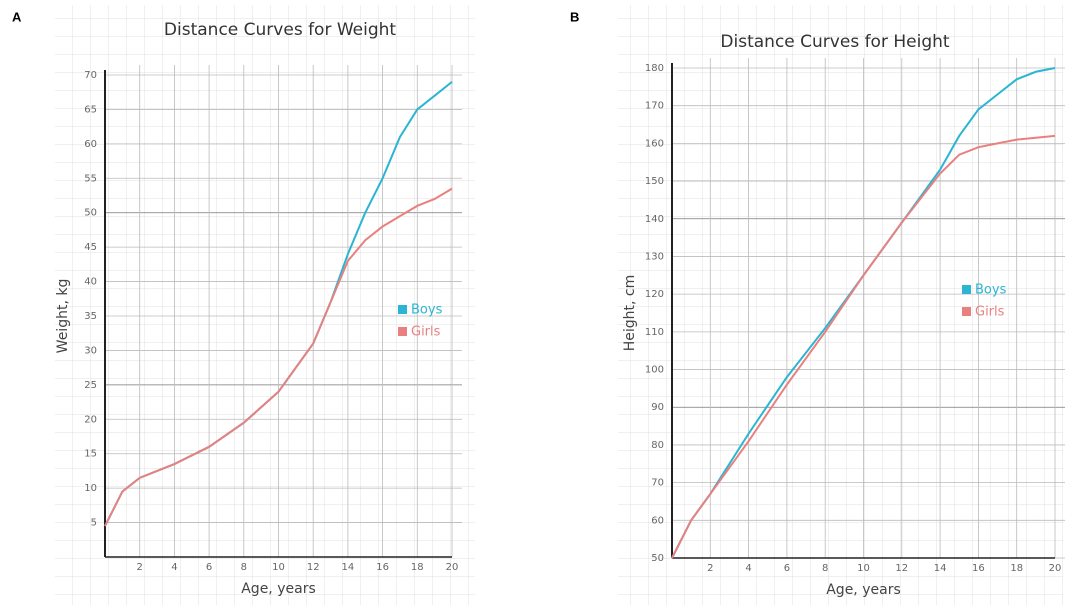 The width and height of the screenshot is (1065, 611). I want to click on y-tick-label: 30, so click(90, 350).